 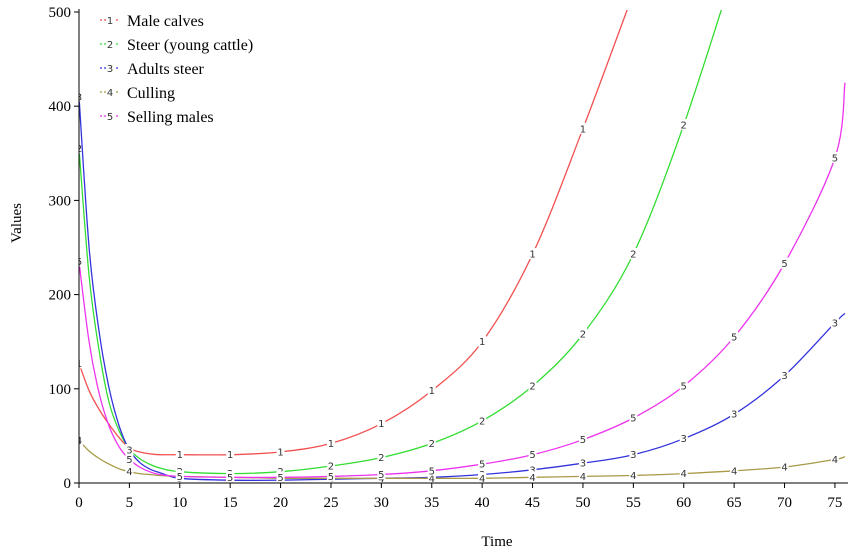 I want to click on y-tick-label: 0, so click(x=68, y=484).